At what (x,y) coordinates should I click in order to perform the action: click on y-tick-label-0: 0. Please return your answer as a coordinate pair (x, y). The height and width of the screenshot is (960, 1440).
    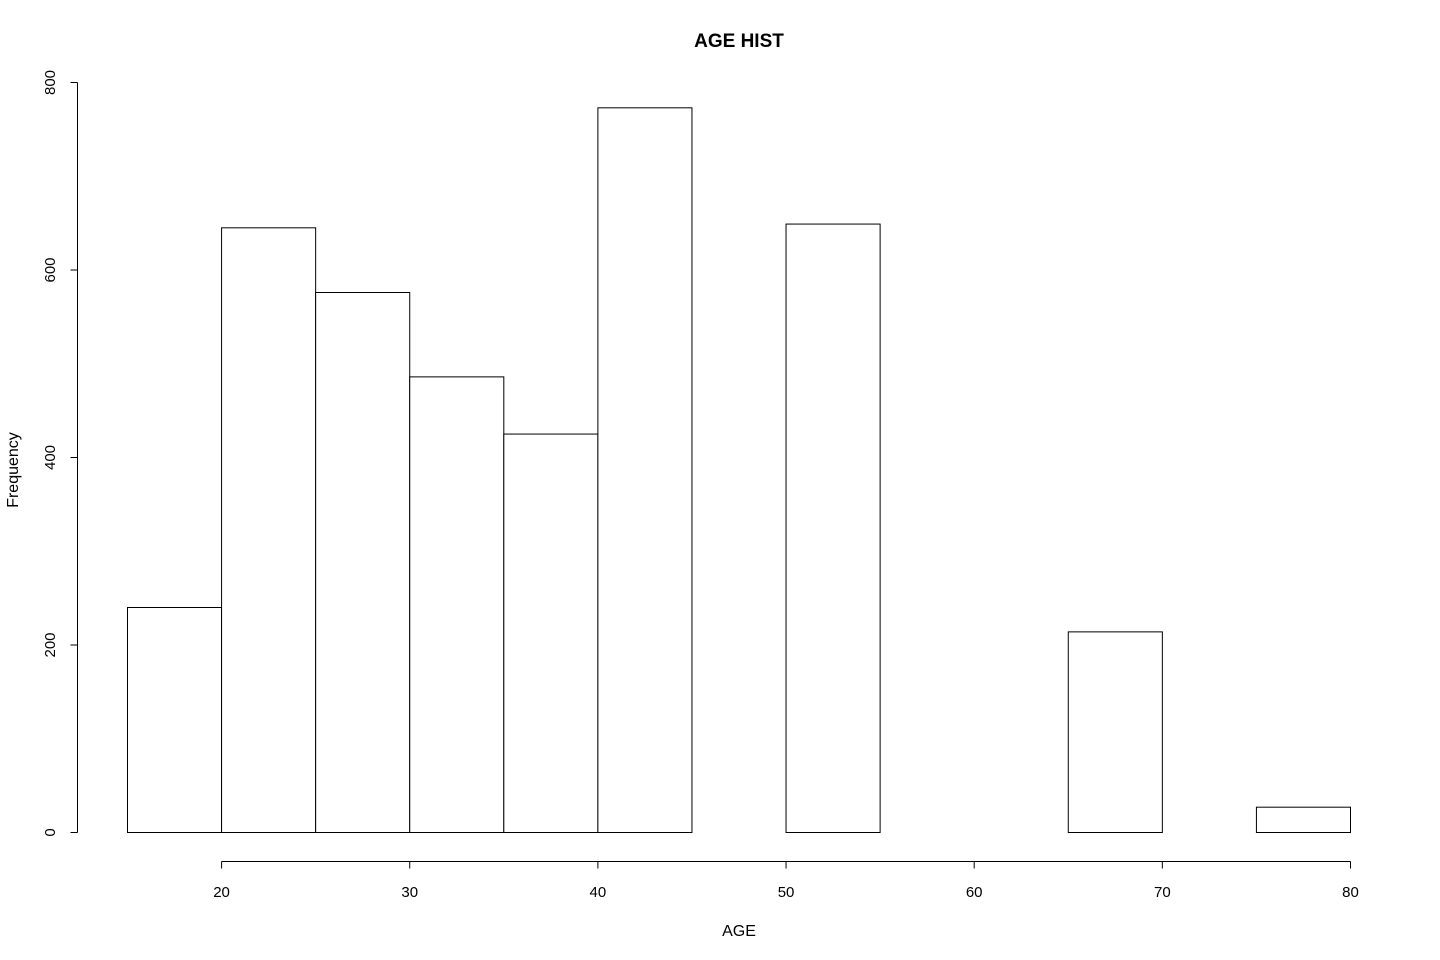
    Looking at the image, I should click on (50, 832).